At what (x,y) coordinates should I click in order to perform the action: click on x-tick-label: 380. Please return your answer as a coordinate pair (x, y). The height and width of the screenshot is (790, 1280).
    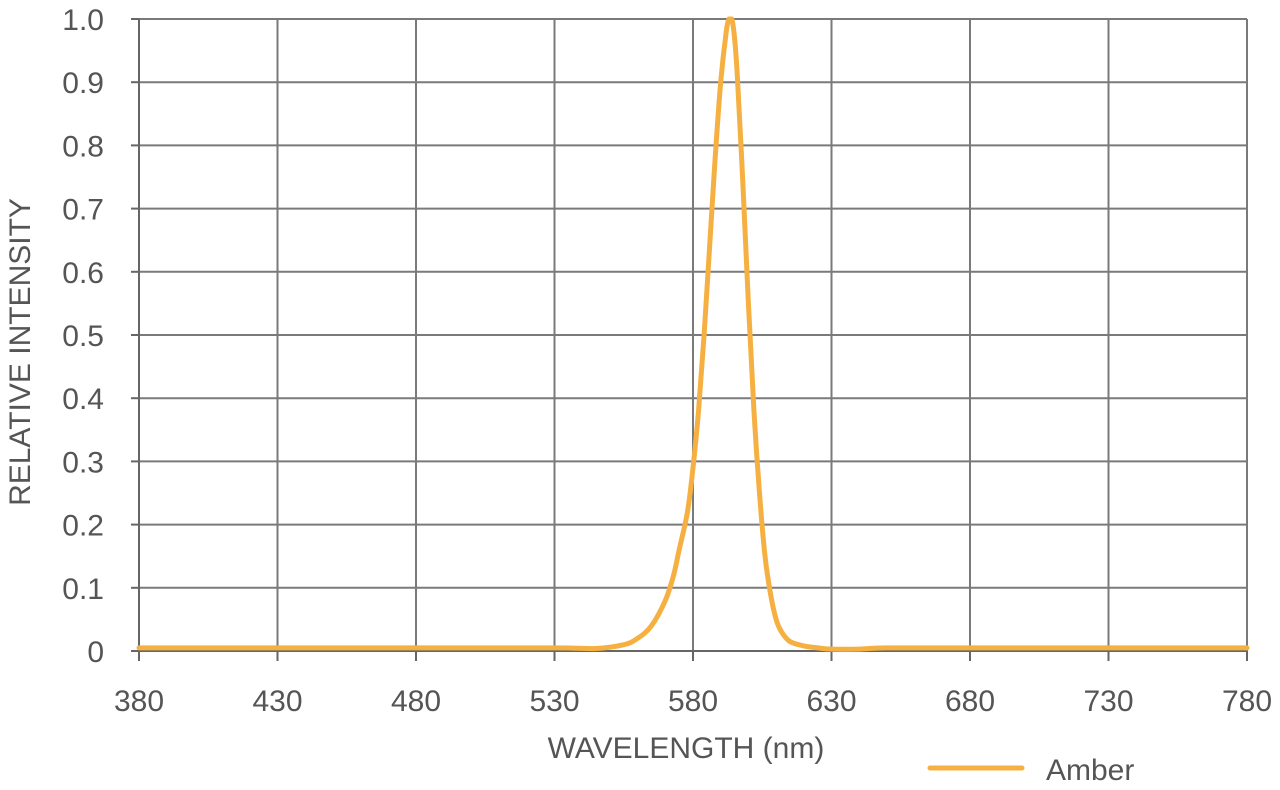
    Looking at the image, I should click on (139, 701).